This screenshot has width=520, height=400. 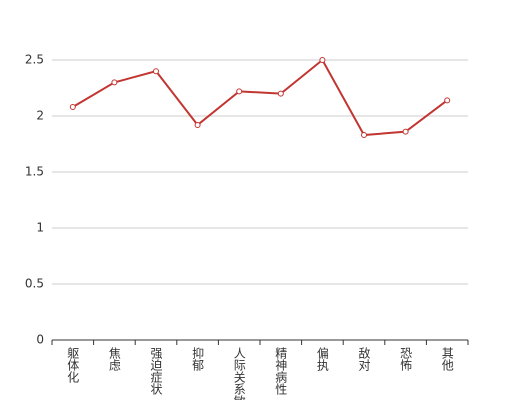 I want to click on line, so click(x=260, y=97).